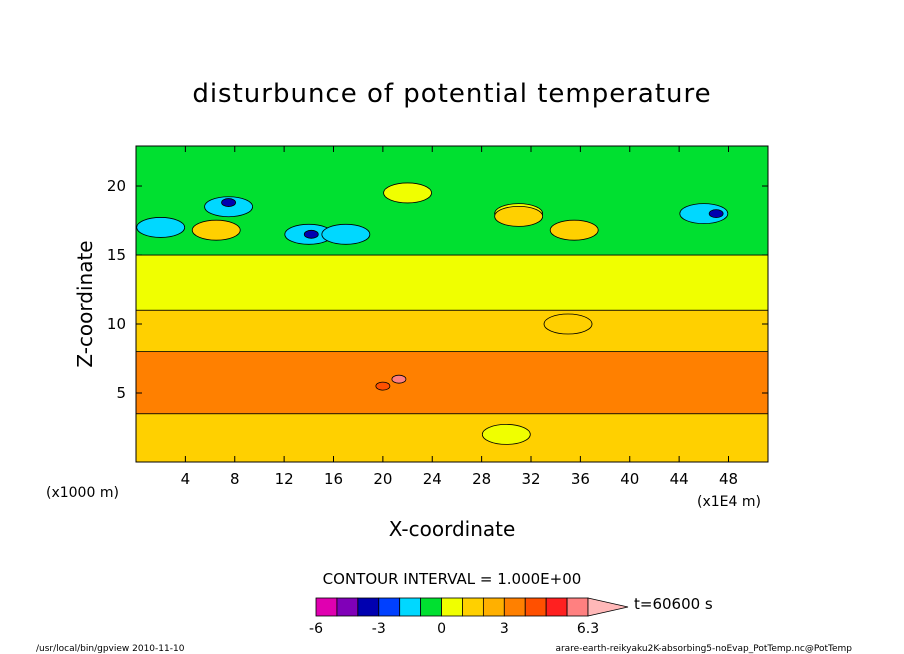 The image size is (904, 654). What do you see at coordinates (504, 629) in the screenshot?
I see `colorbar-tick-label-3: 3` at bounding box center [504, 629].